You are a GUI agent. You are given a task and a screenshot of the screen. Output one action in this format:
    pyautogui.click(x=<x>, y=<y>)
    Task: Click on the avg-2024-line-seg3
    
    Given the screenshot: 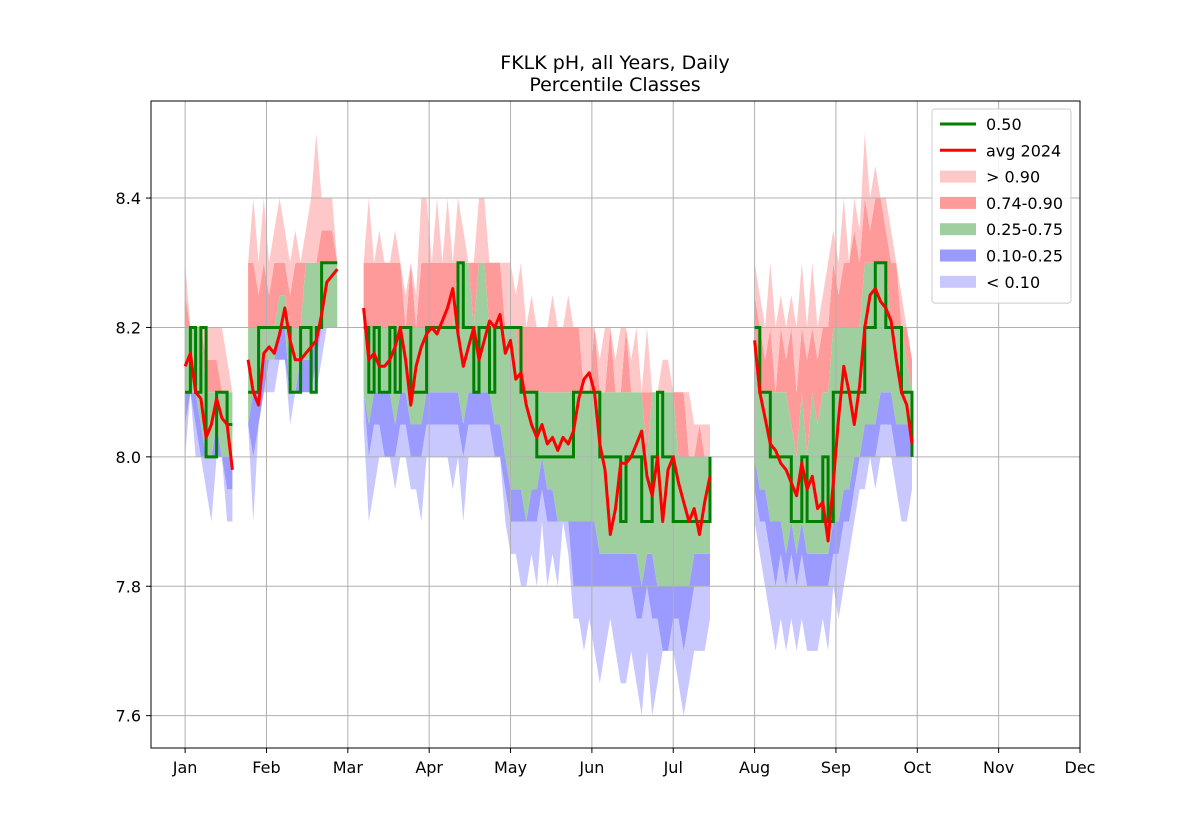 What is the action you would take?
    pyautogui.click(x=537, y=411)
    